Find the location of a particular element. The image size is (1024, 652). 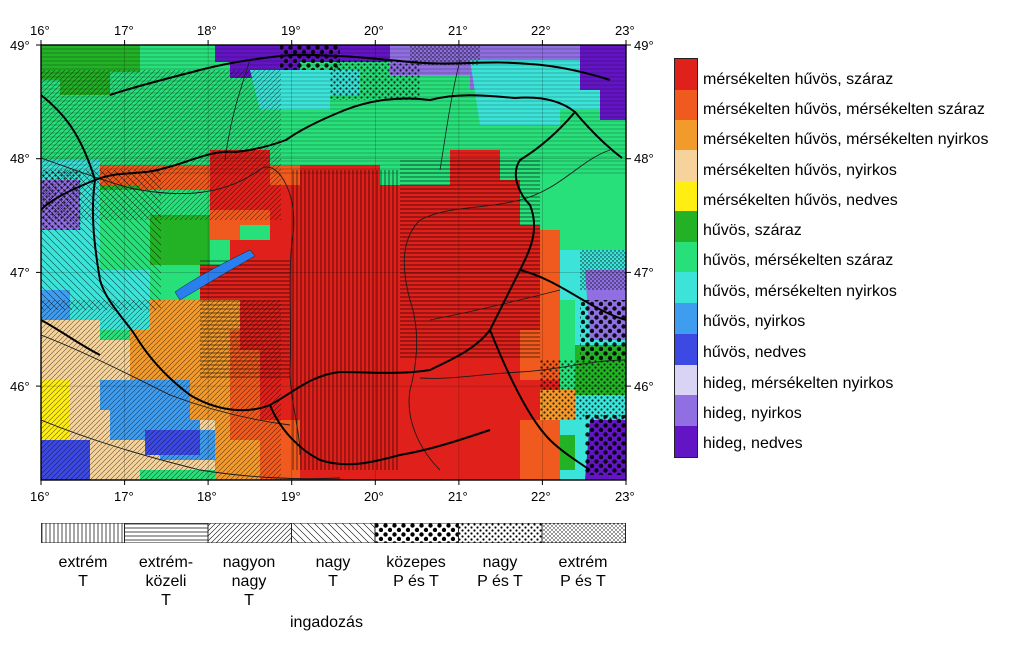

variability-label: nagyon nagy T is located at coordinates (249, 581).